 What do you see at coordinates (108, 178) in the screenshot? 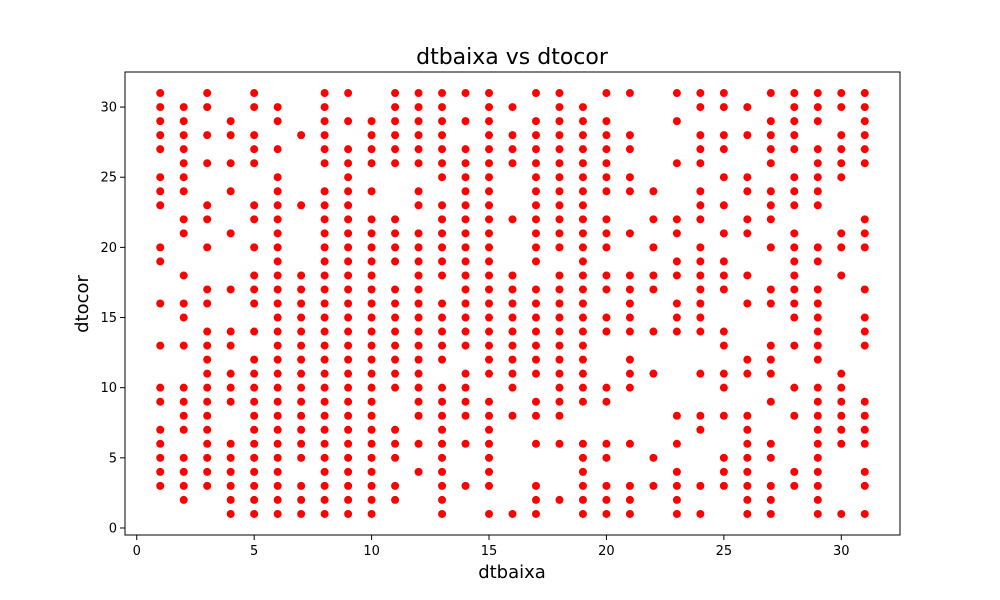
I see `y-tick-label: 25` at bounding box center [108, 178].